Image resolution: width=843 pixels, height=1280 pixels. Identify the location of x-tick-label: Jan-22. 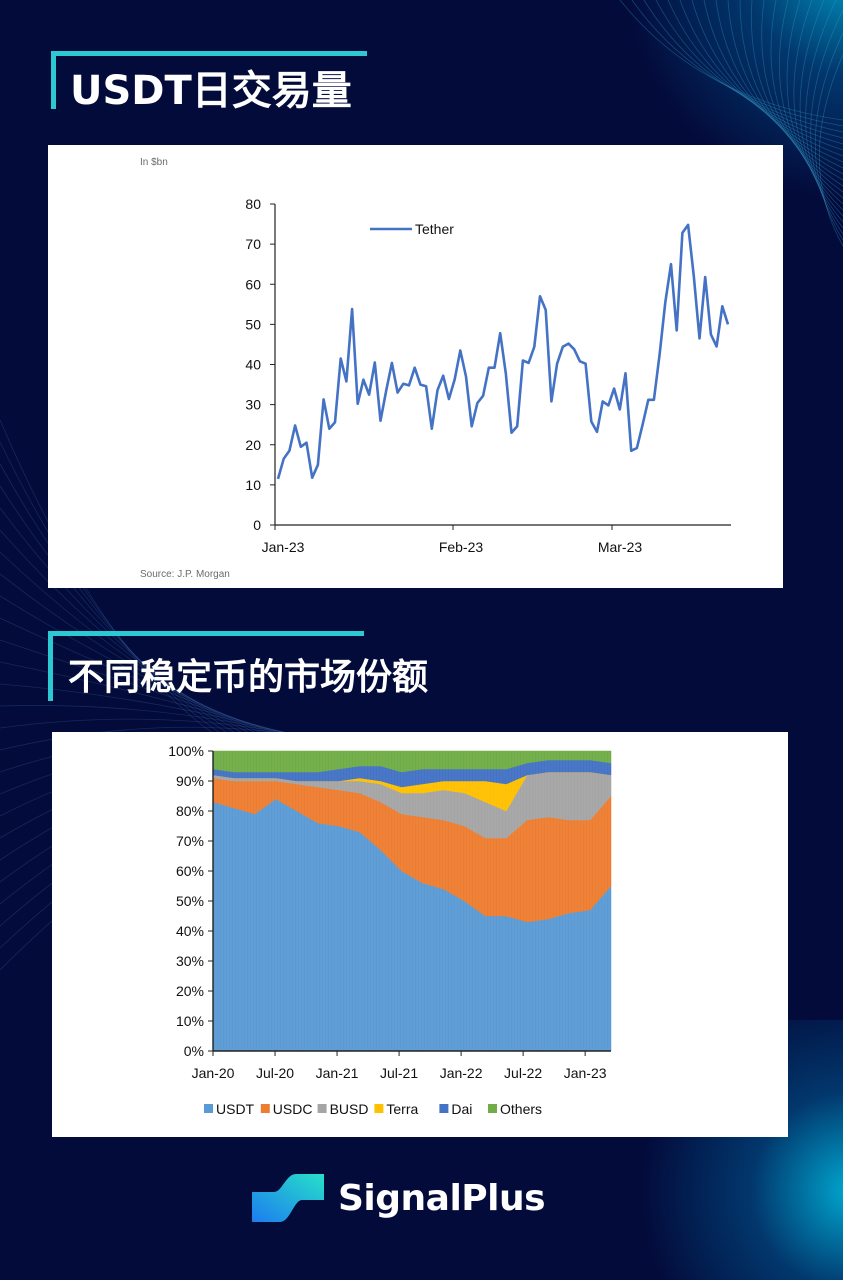
(461, 1073).